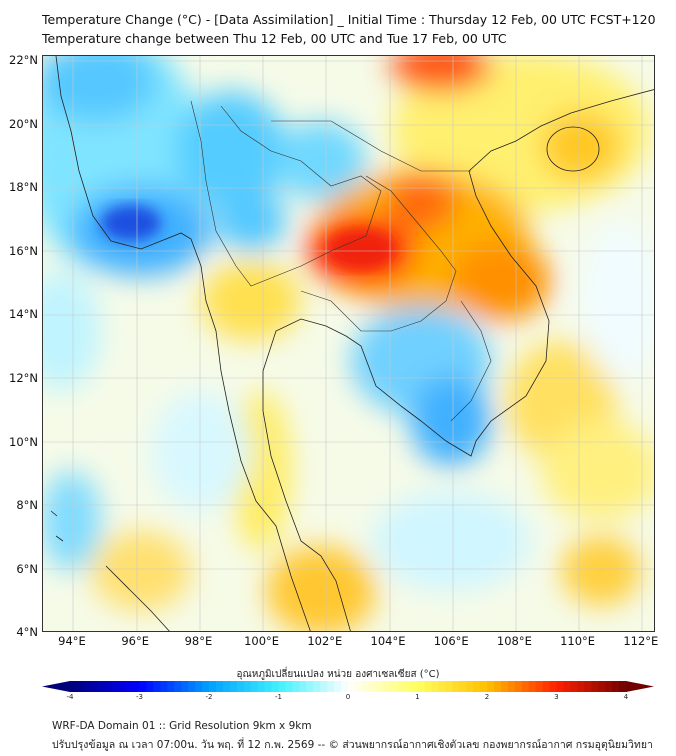  Describe the element at coordinates (487, 697) in the screenshot. I see `colorbar-tick-label: 2` at that location.